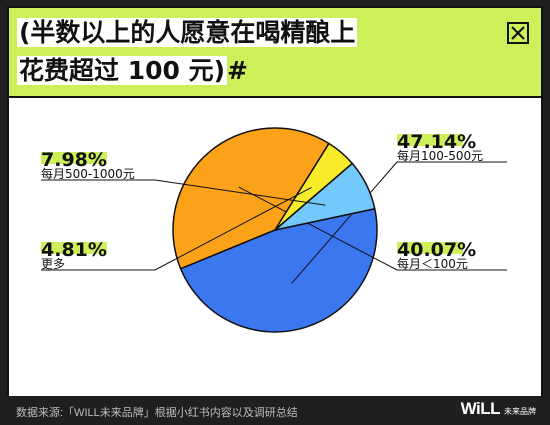 This screenshot has height=425, width=550. I want to click on close-button, so click(518, 33).